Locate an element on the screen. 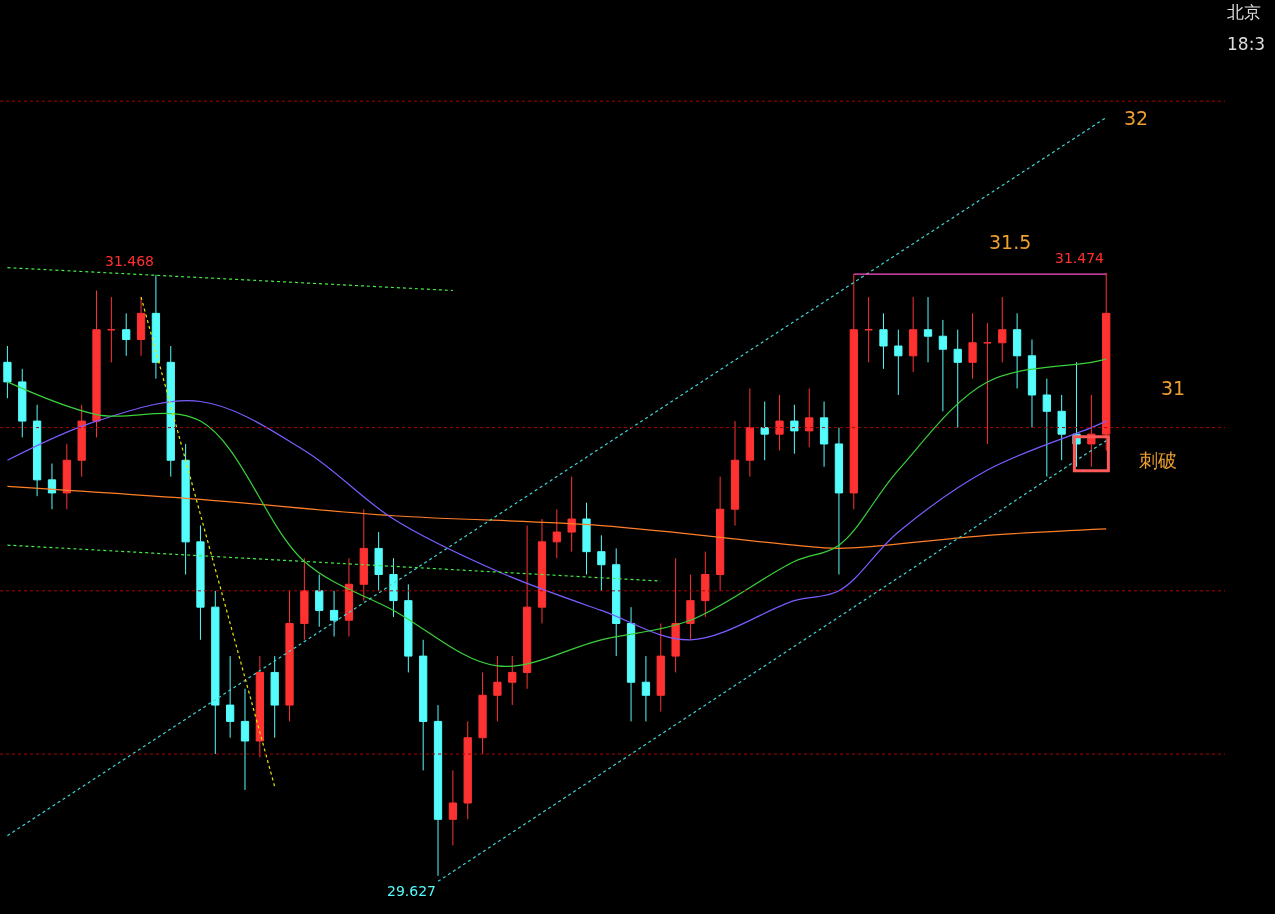  annotation: 29.627 is located at coordinates (411, 891).